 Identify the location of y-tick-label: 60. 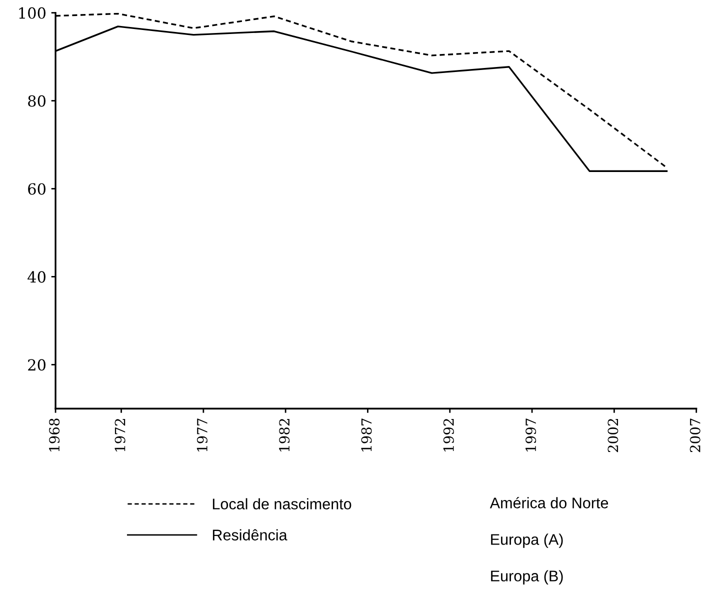
(37, 189).